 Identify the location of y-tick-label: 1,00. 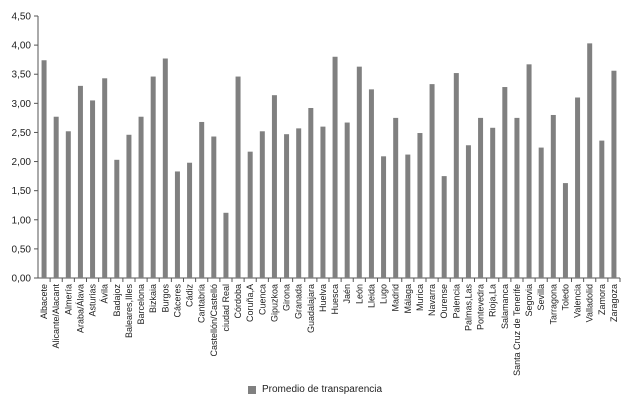
(22, 220).